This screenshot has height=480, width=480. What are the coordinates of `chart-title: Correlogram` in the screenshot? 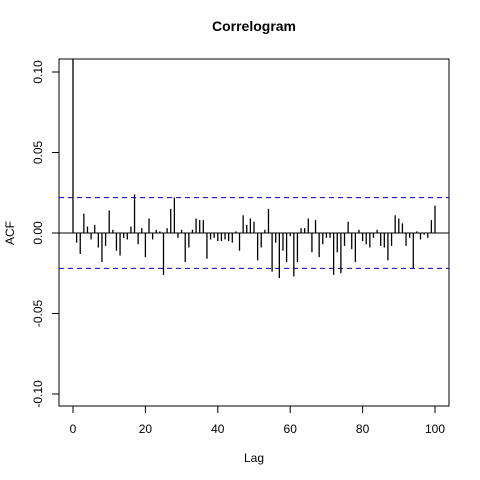 It's located at (254, 26).